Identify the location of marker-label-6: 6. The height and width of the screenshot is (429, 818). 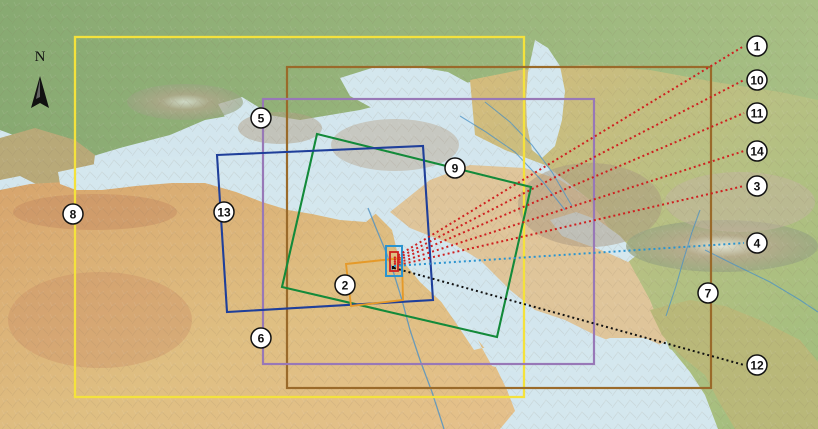
(261, 339).